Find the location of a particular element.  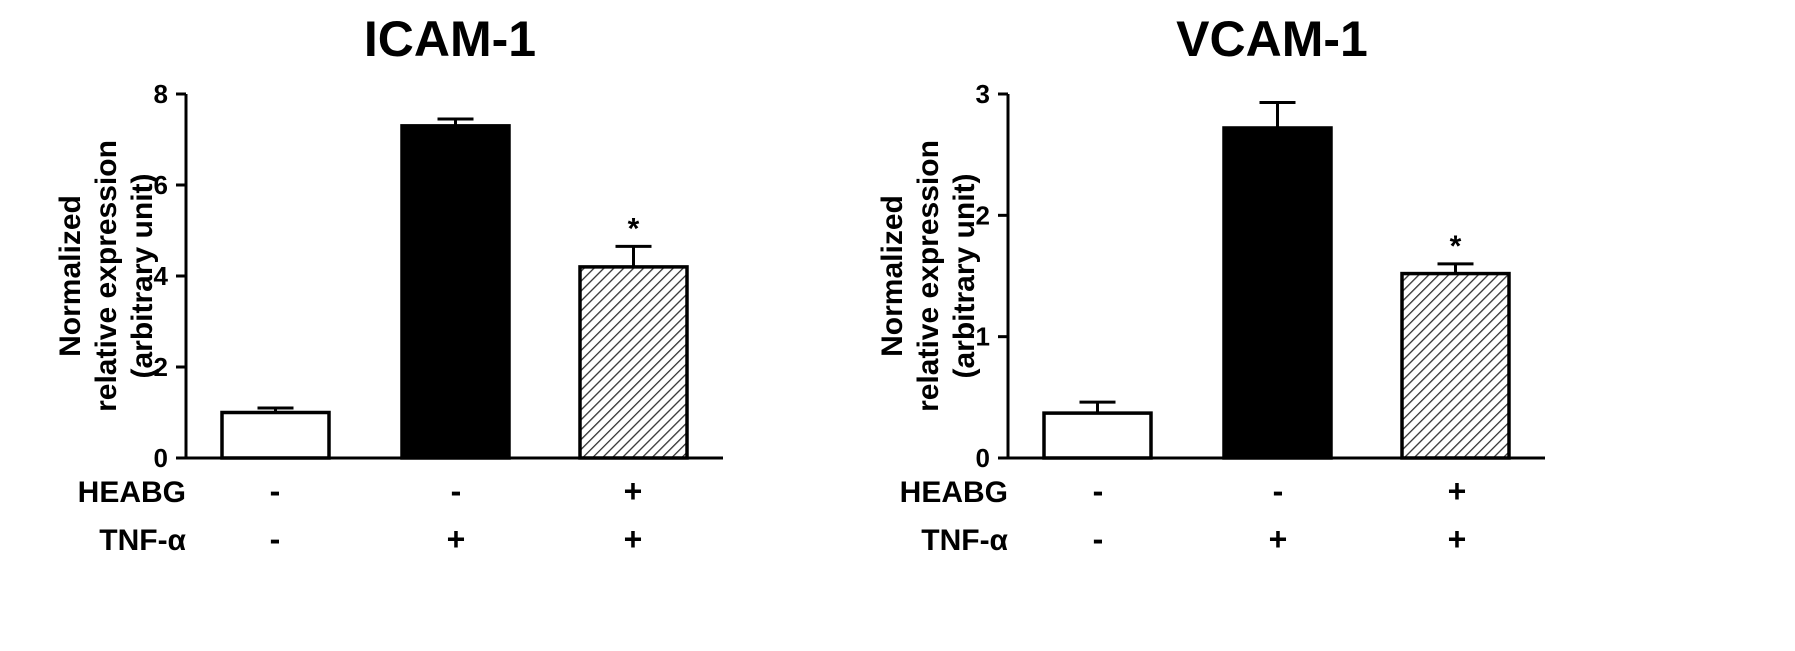

chart-title: VCAM-1 is located at coordinates (1272, 39).